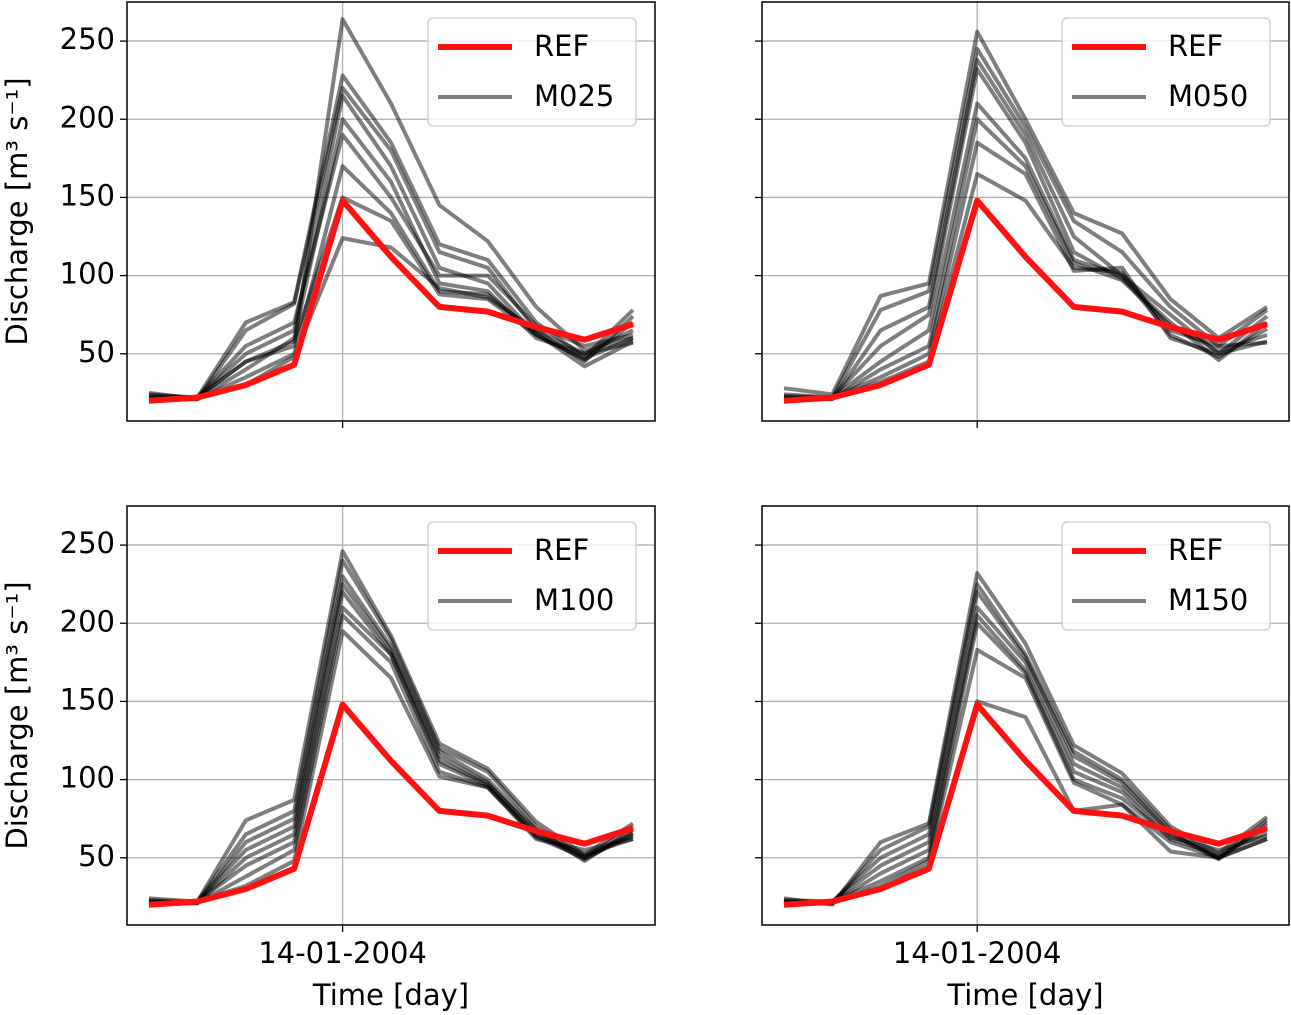  Describe the element at coordinates (1208, 96) in the screenshot. I see `legend-label: M050` at that location.